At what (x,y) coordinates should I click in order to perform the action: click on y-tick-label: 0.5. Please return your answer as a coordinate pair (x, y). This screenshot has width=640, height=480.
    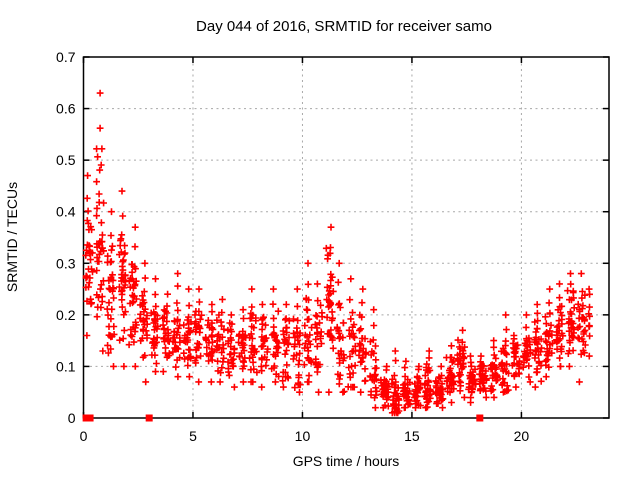
    Looking at the image, I should click on (66, 160).